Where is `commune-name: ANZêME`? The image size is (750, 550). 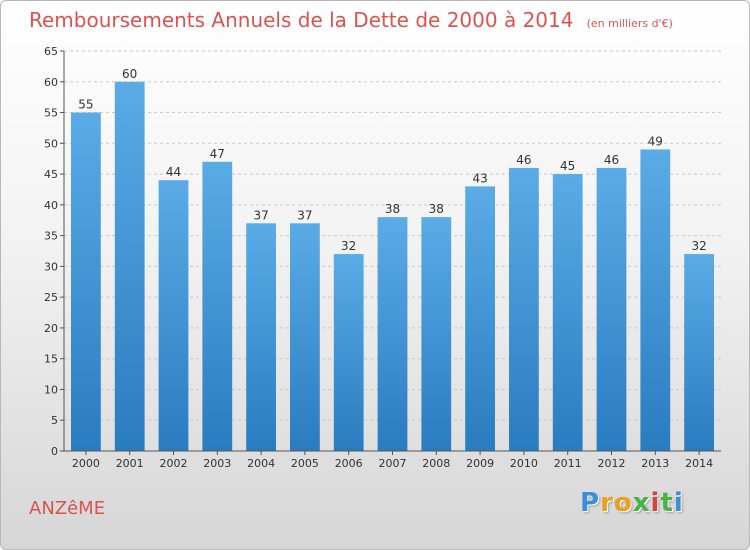 commune-name: ANZêME is located at coordinates (67, 508).